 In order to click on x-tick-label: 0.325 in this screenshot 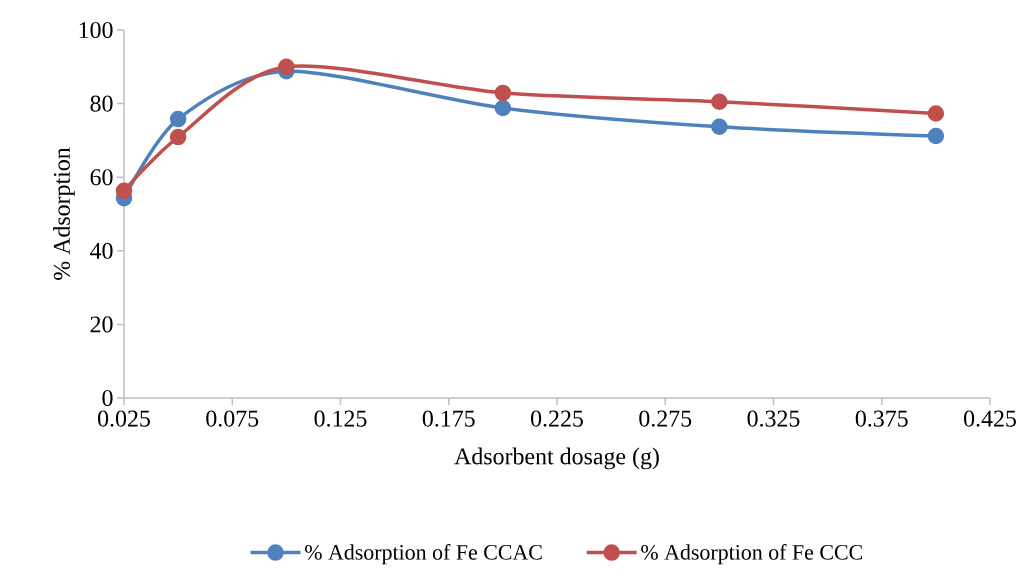, I will do `click(773, 418)`.